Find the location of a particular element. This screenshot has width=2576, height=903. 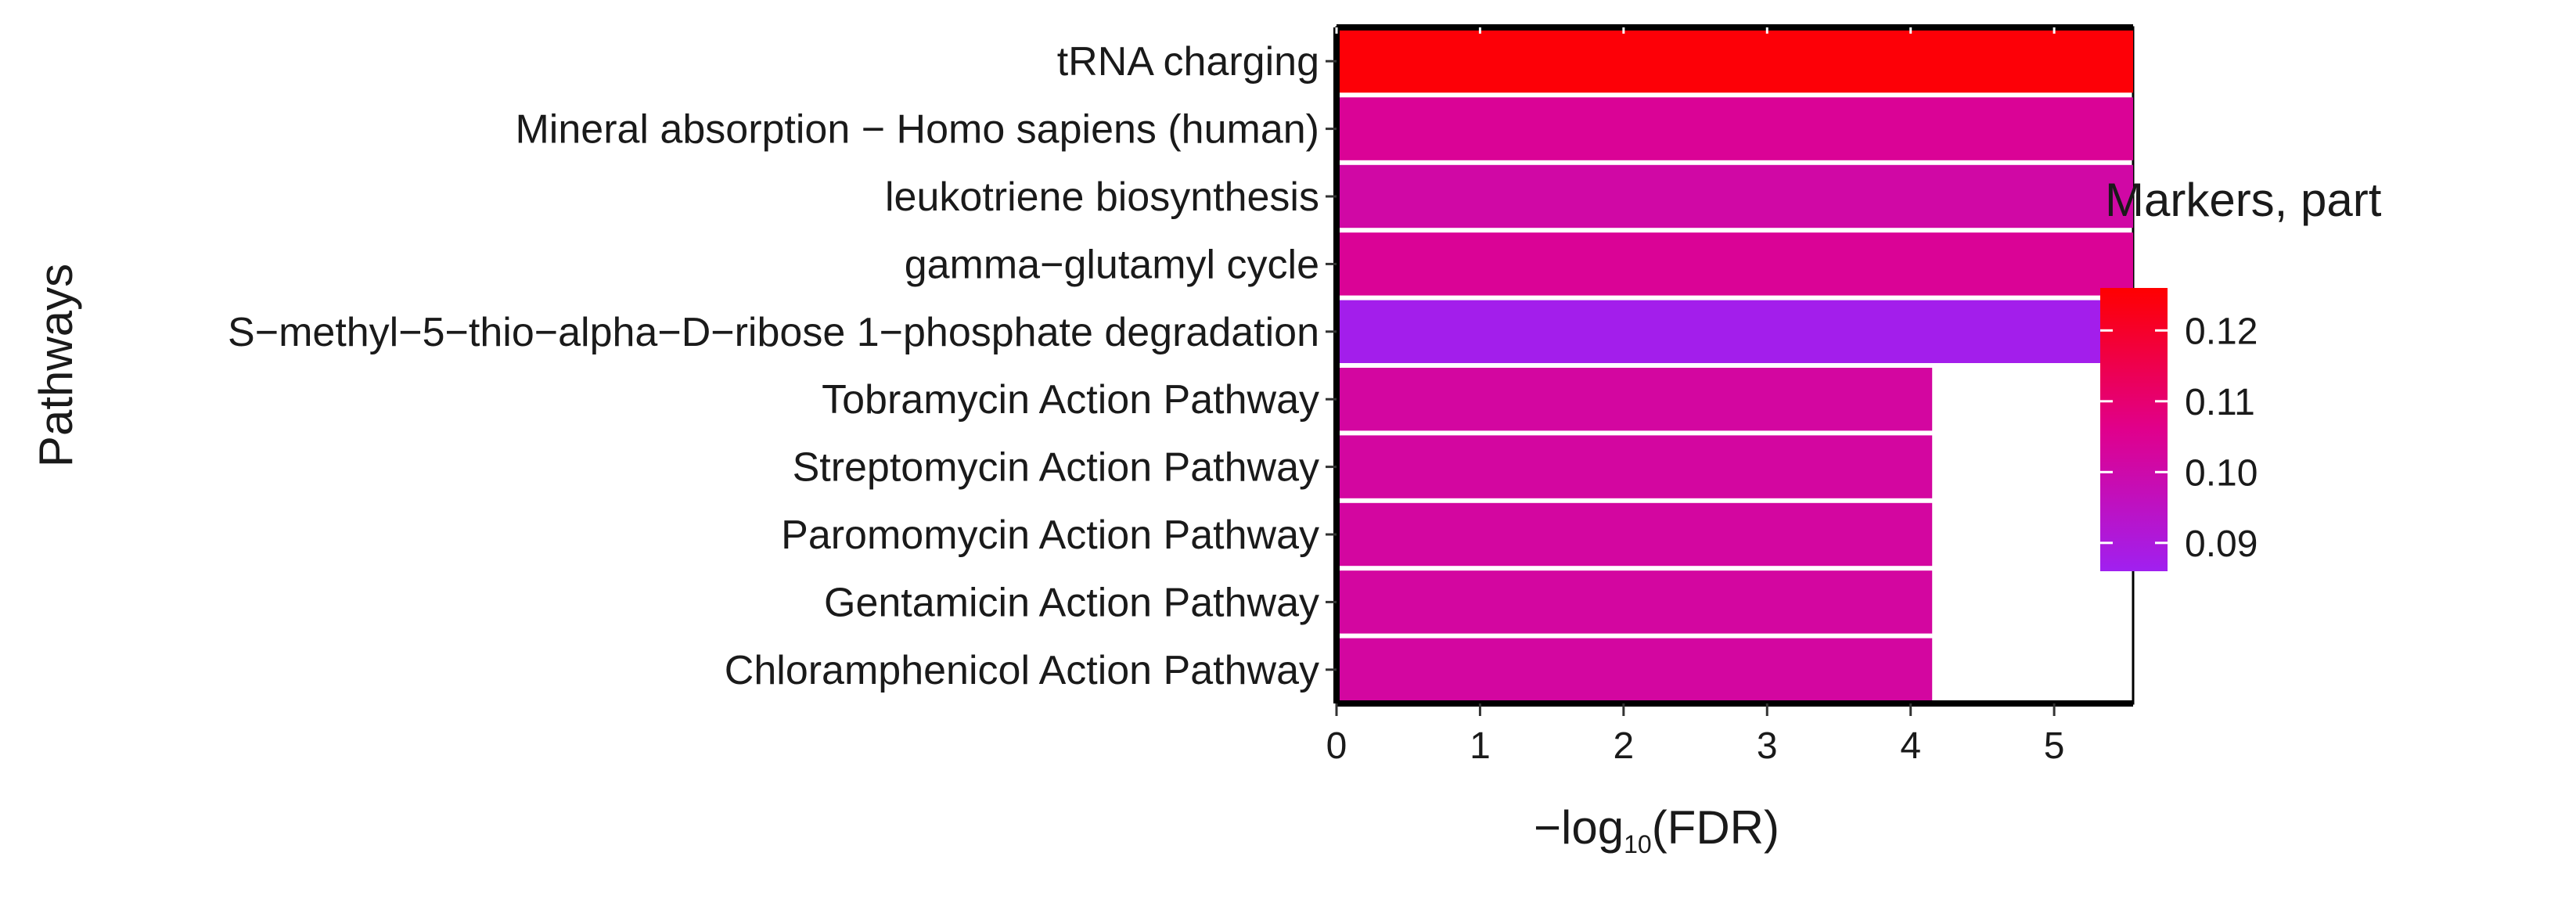

y-axis-title: Pathways is located at coordinates (56, 365).